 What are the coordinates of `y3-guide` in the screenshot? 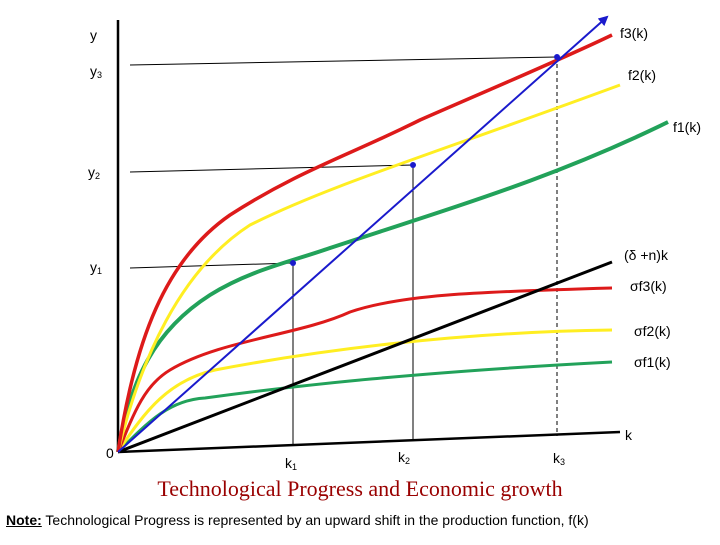 It's located at (343, 61).